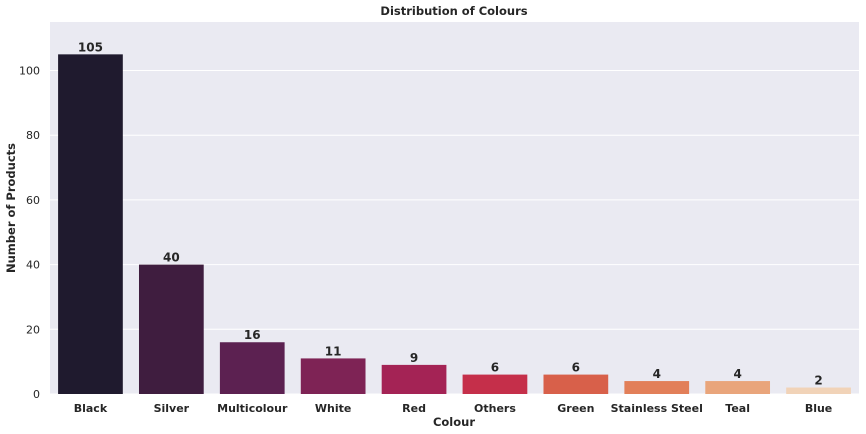 The width and height of the screenshot is (866, 434). Describe the element at coordinates (33, 200) in the screenshot. I see `y-tick-label: 60` at that location.